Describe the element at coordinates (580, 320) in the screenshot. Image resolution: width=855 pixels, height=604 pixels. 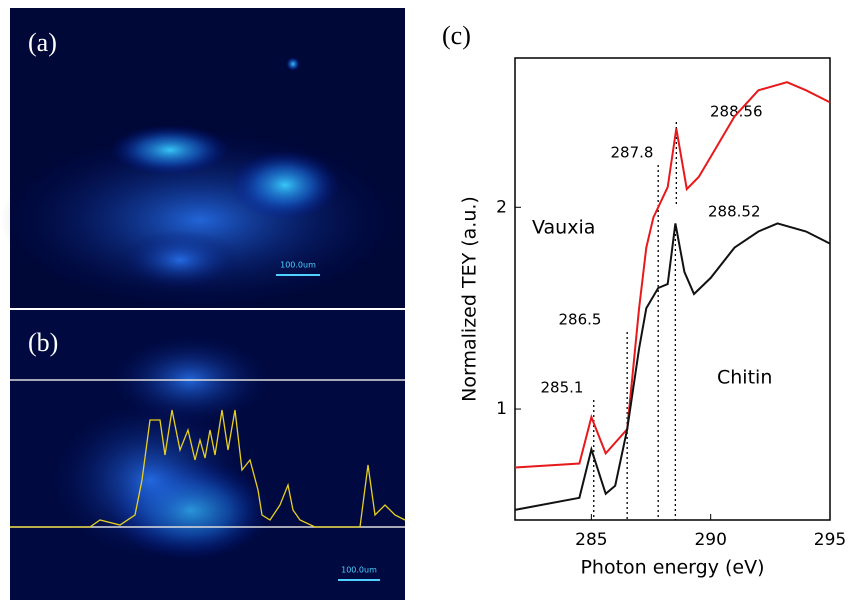
I see `peak-label: 286.5` at that location.